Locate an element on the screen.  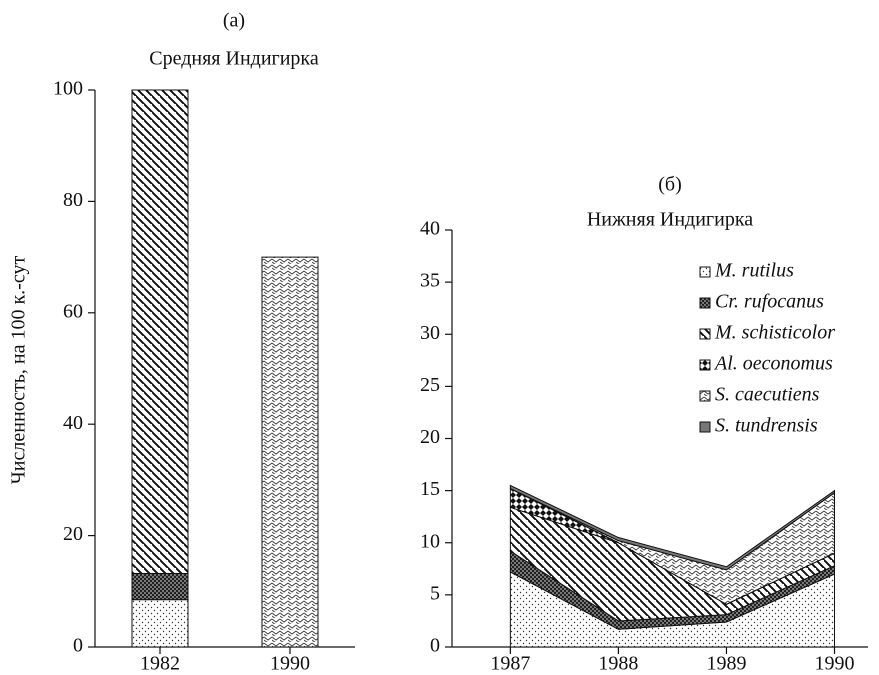
legend-label: S. caecutiens is located at coordinates (767, 395).